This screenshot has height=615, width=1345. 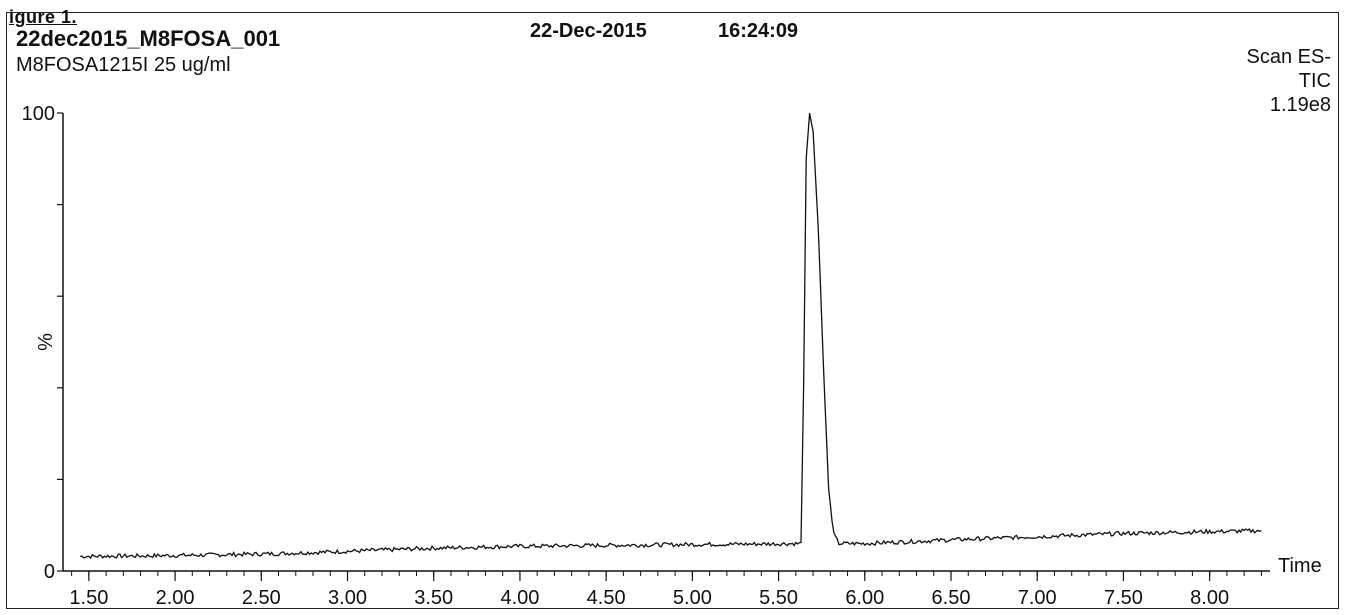 What do you see at coordinates (49, 572) in the screenshot?
I see `y-tick-label: 0` at bounding box center [49, 572].